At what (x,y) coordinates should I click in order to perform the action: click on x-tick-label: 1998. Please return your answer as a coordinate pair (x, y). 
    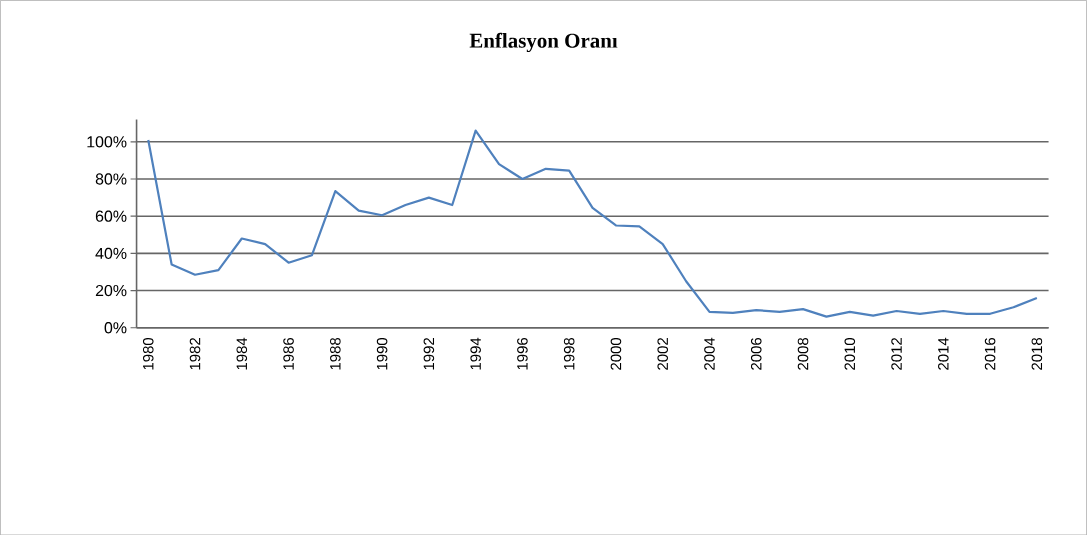
    Looking at the image, I should click on (569, 353).